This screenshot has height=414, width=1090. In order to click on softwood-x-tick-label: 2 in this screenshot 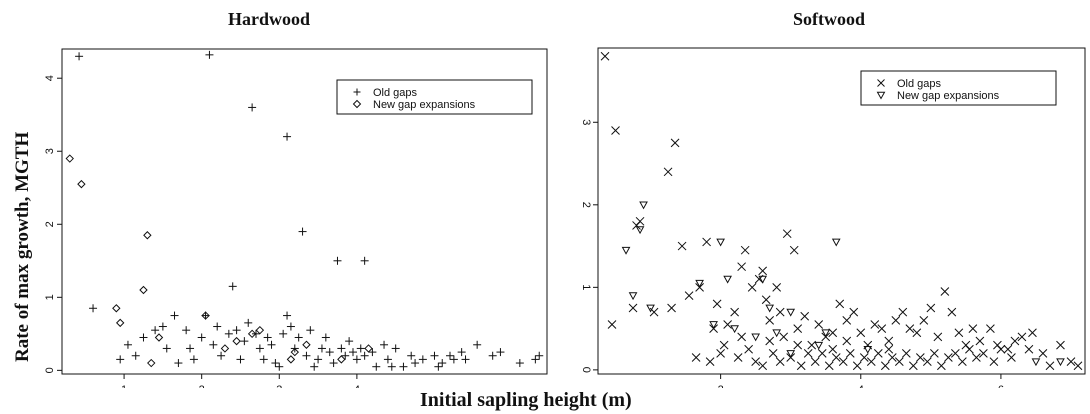, I will do `click(721, 386)`.